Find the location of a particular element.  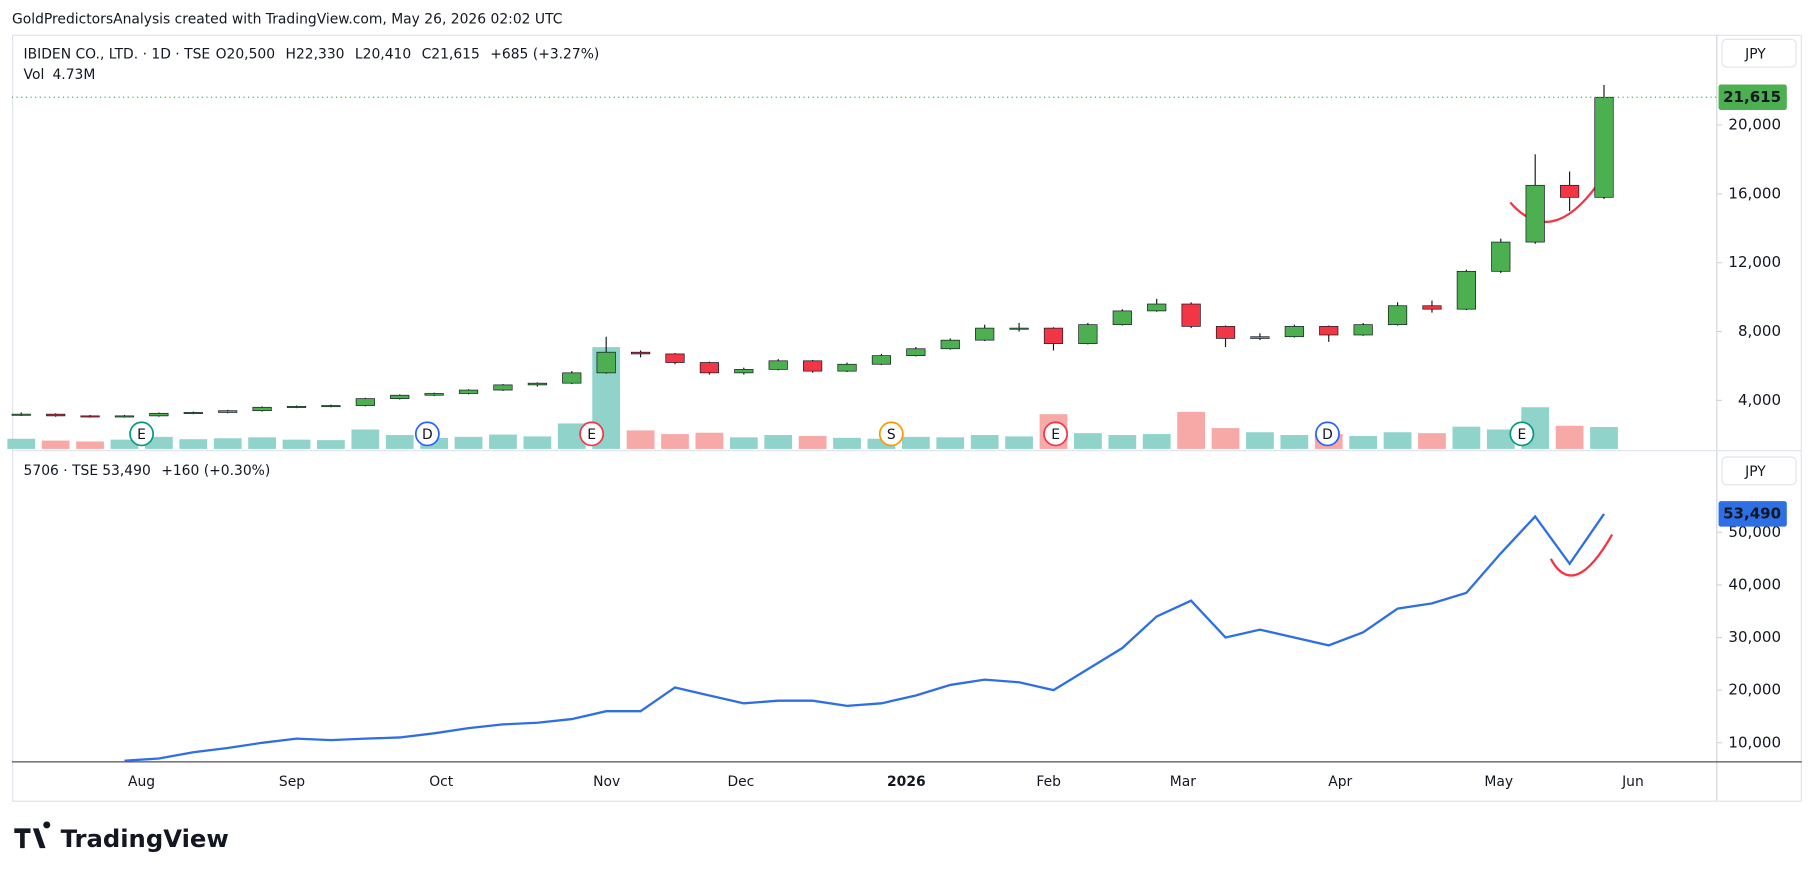

logo is located at coordinates (32, 835).